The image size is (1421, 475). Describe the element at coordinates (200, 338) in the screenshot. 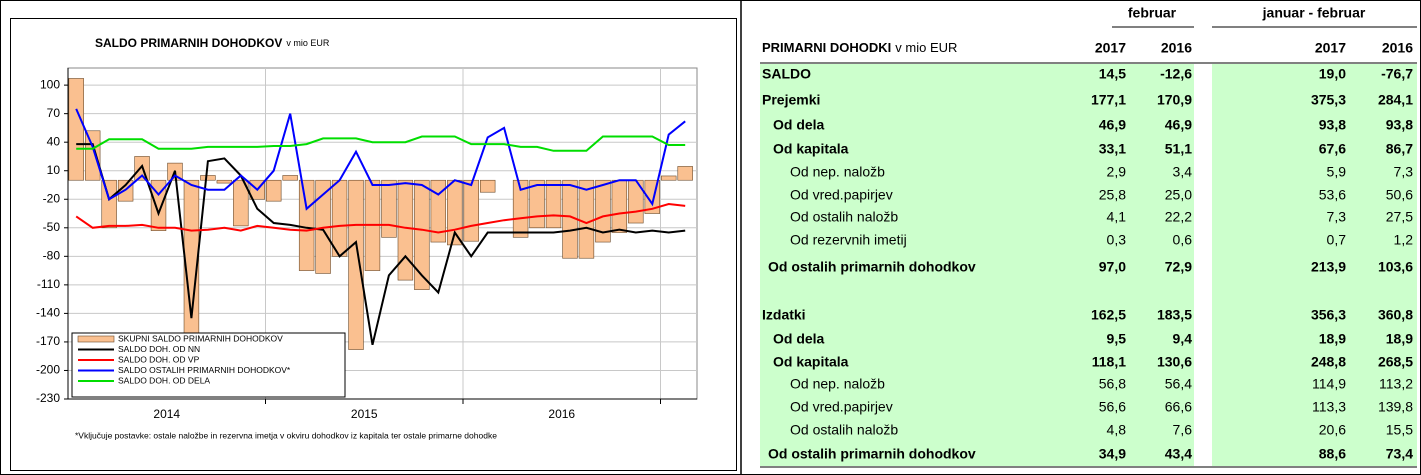

I see `legend-label: SKUPNI SALDO PRIMARNIH DOHODKOV` at that location.